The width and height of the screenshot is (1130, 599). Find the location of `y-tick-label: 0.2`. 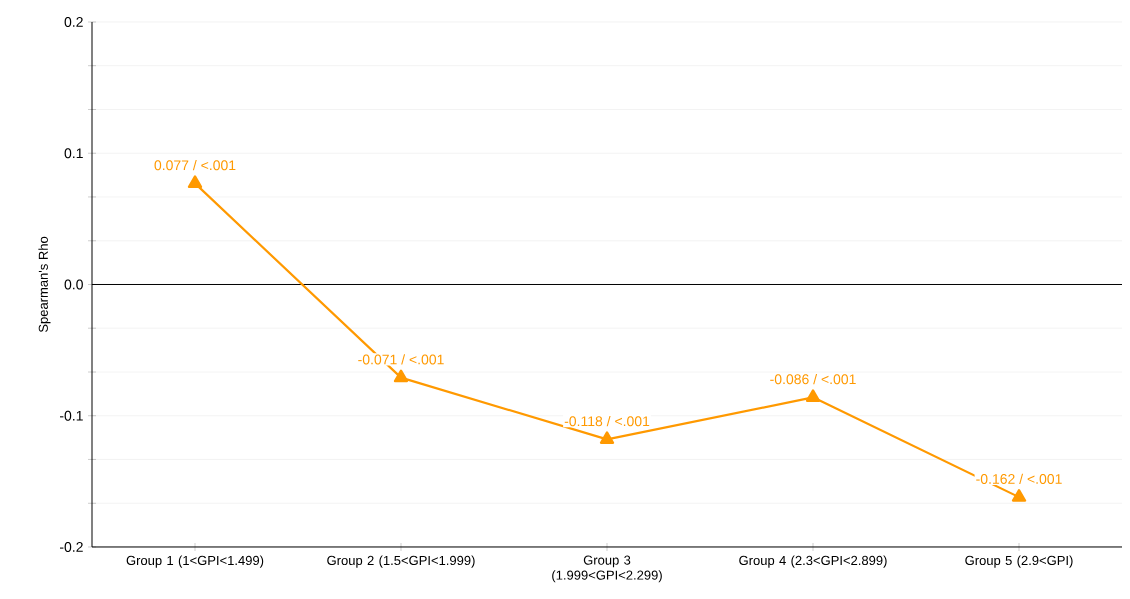

y-tick-label: 0.2 is located at coordinates (73, 22).